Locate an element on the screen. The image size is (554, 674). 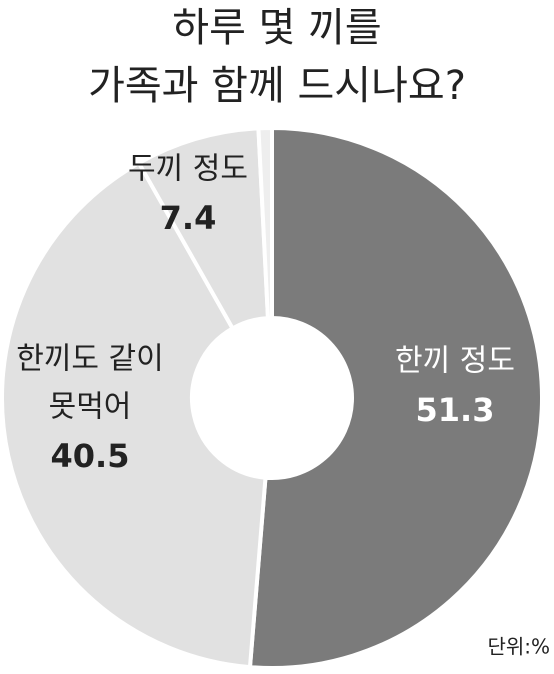
chart-title: 가족과 함께 드시나요? is located at coordinates (277, 86).